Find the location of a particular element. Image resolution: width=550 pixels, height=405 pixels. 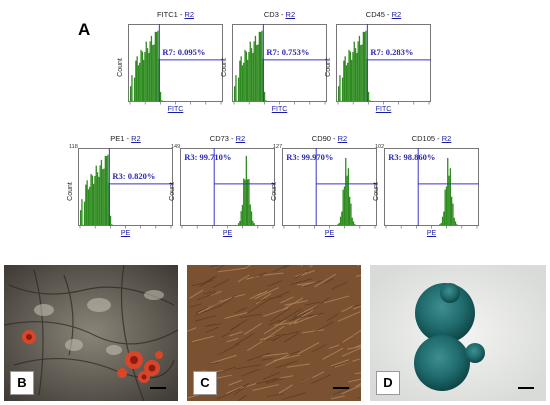

gate-percentage-label: R7: 0.753% is located at coordinates (288, 52).